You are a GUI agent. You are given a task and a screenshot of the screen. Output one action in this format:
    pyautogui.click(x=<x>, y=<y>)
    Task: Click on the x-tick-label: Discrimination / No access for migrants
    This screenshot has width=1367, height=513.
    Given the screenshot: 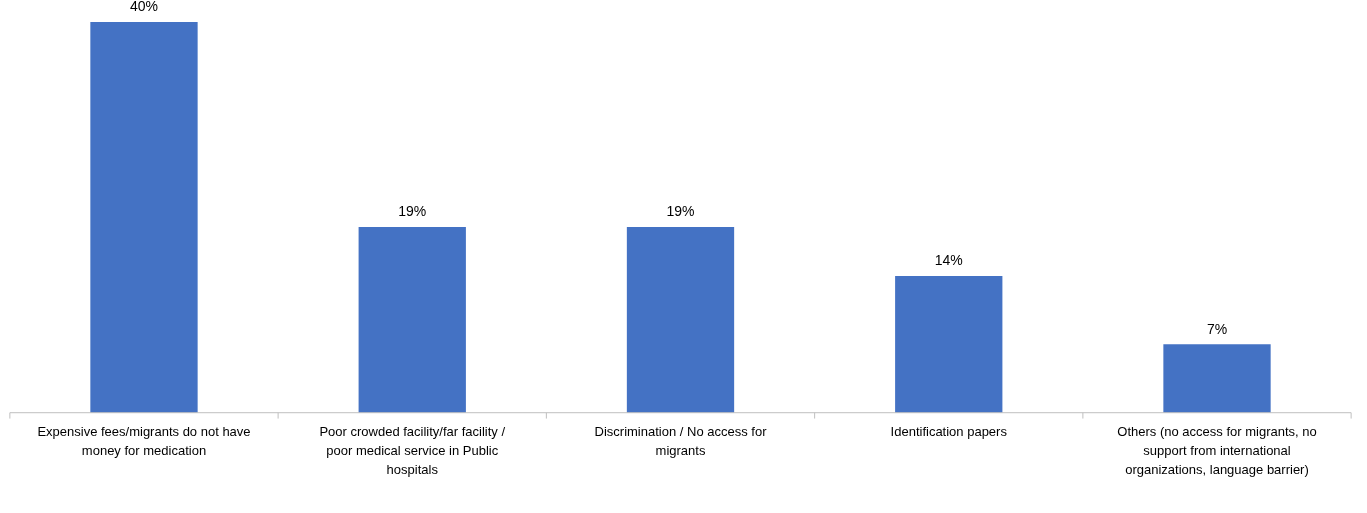 What is the action you would take?
    pyautogui.click(x=681, y=441)
    